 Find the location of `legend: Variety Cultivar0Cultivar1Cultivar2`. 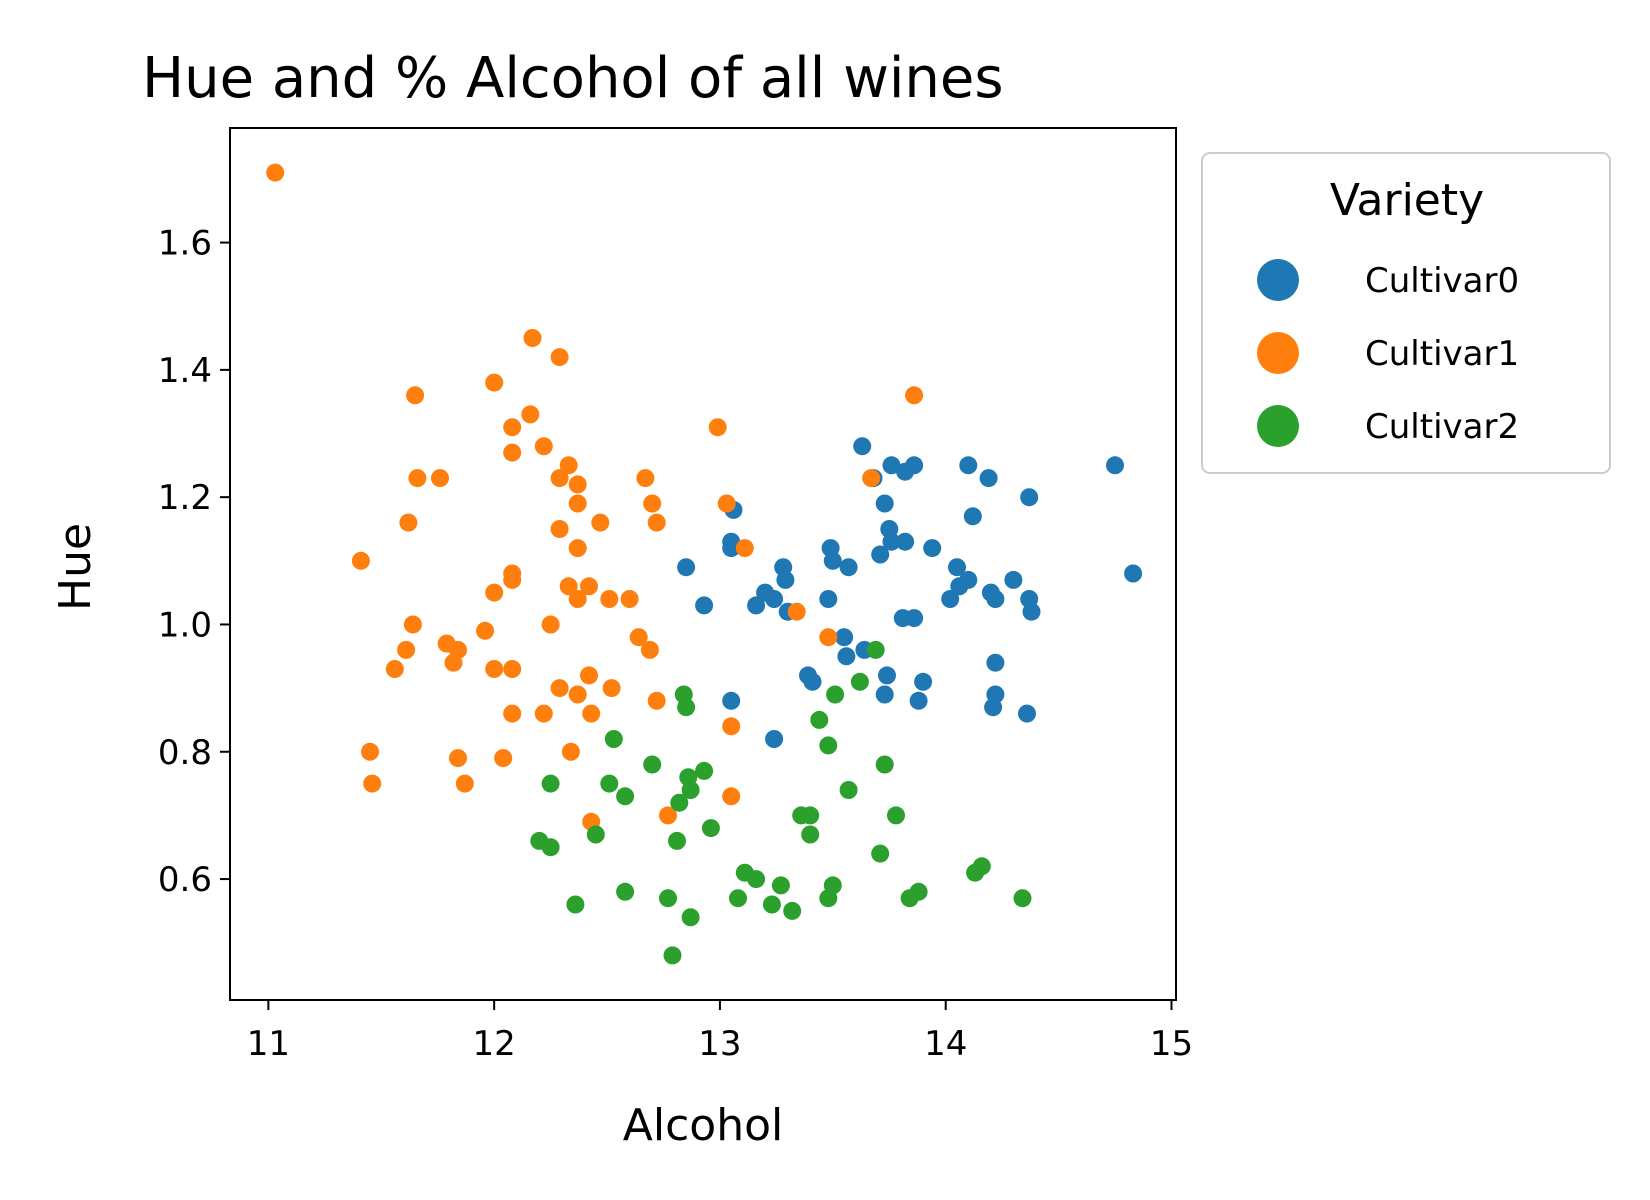

legend: Variety Cultivar0Cultivar1Cultivar2 is located at coordinates (1406, 313).